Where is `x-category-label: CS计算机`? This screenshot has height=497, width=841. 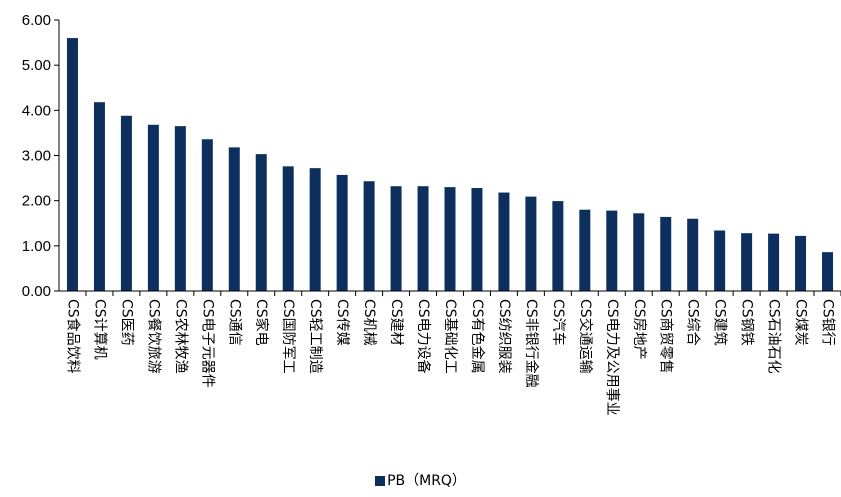
x-category-label: CS计算机 is located at coordinates (99, 329).